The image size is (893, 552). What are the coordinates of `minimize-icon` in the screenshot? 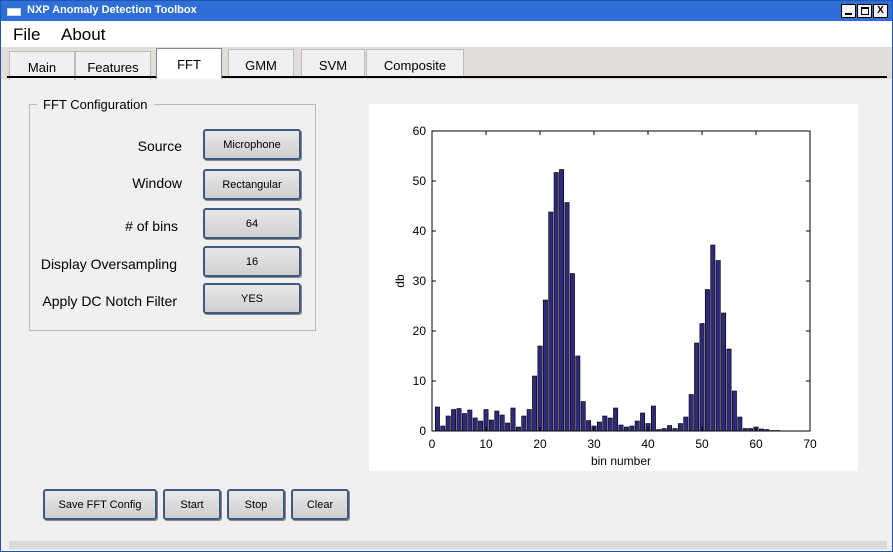 It's located at (848, 14).